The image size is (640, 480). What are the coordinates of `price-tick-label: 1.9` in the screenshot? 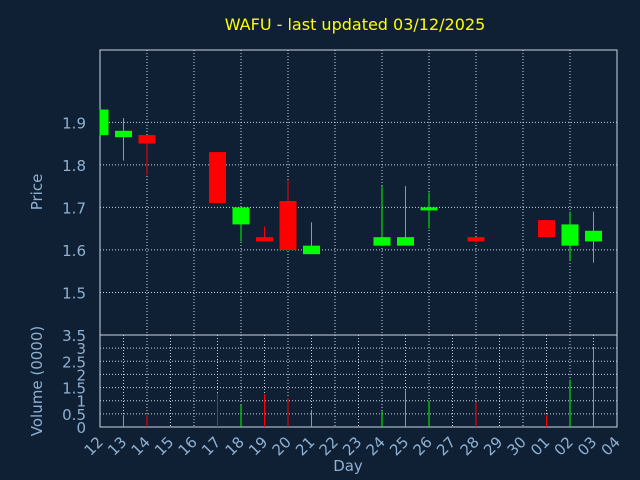 It's located at (74, 123).